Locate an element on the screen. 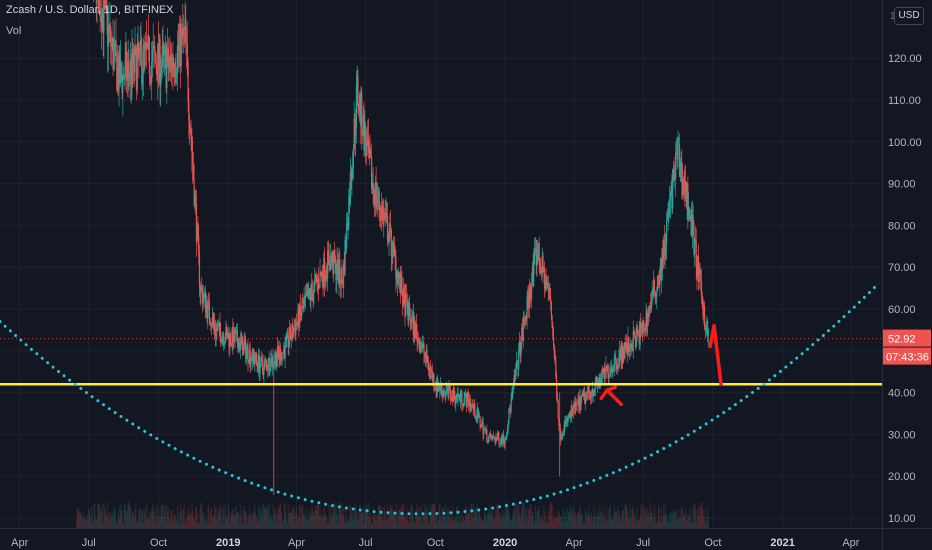 The width and height of the screenshot is (932, 550). time-tick-label: Oct is located at coordinates (435, 543).